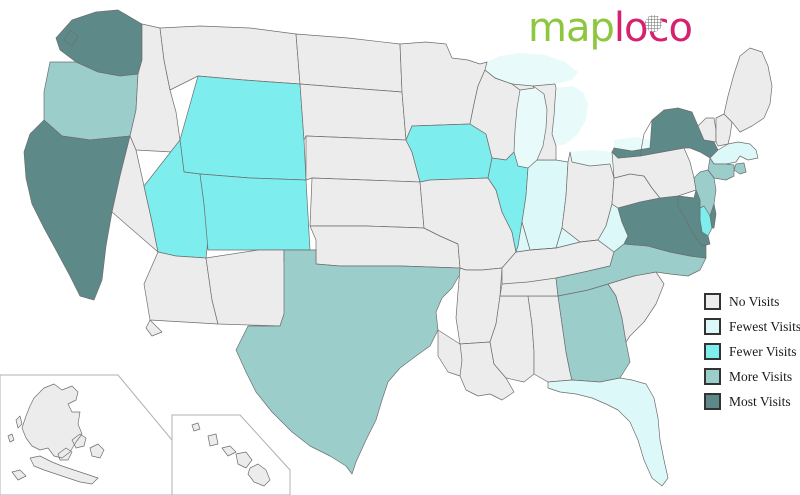 This screenshot has height=495, width=800. I want to click on hawaii-inset, so click(231, 454).